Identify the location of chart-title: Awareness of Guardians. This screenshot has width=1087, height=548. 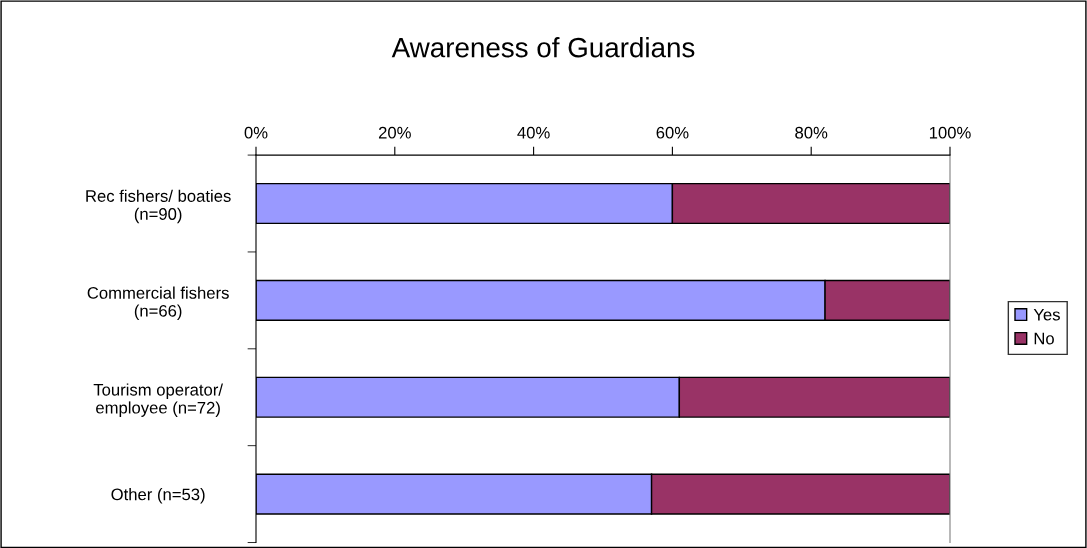
(543, 47).